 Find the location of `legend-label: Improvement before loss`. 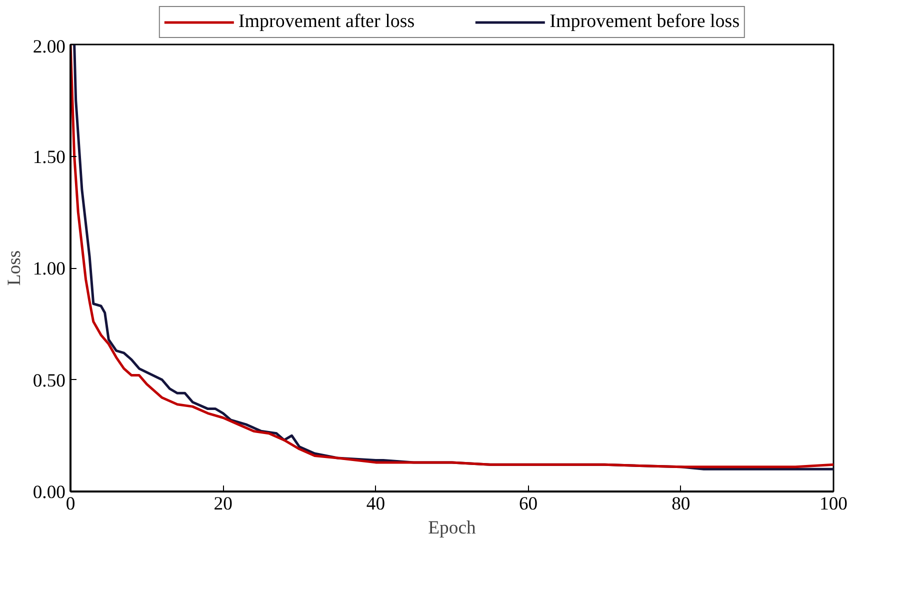

legend-label: Improvement before loss is located at coordinates (645, 22).